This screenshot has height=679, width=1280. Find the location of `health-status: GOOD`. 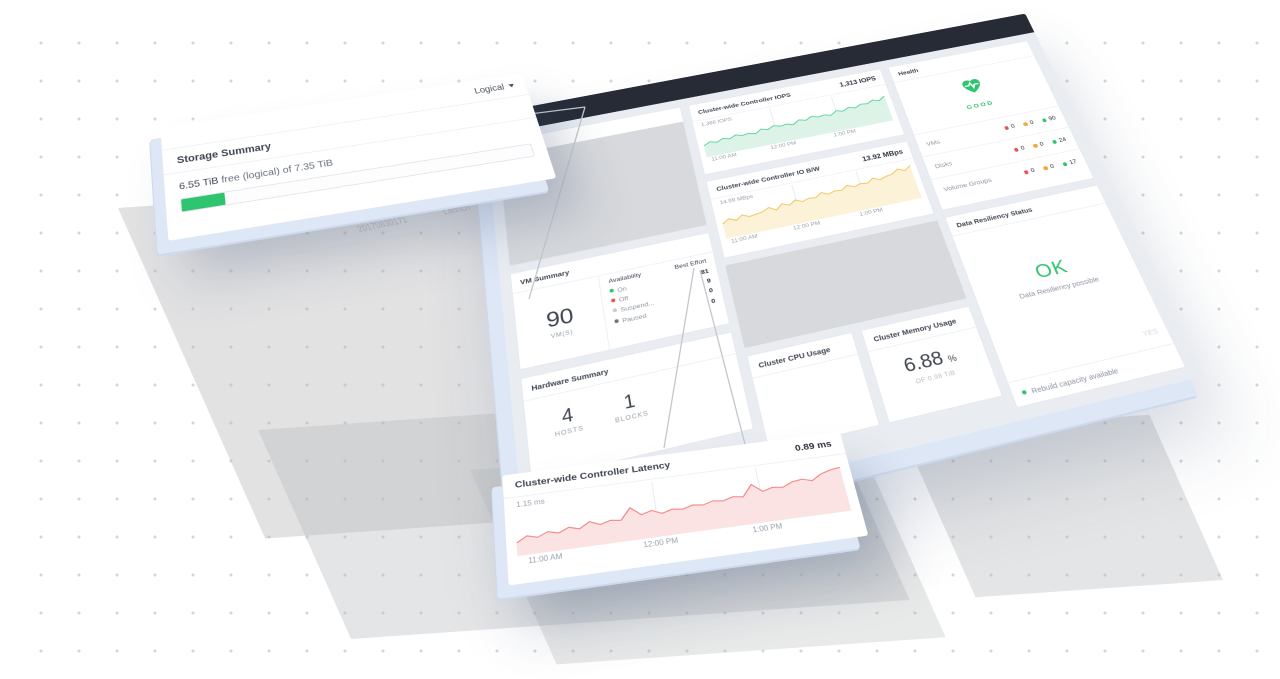

health-status: GOOD is located at coordinates (980, 105).